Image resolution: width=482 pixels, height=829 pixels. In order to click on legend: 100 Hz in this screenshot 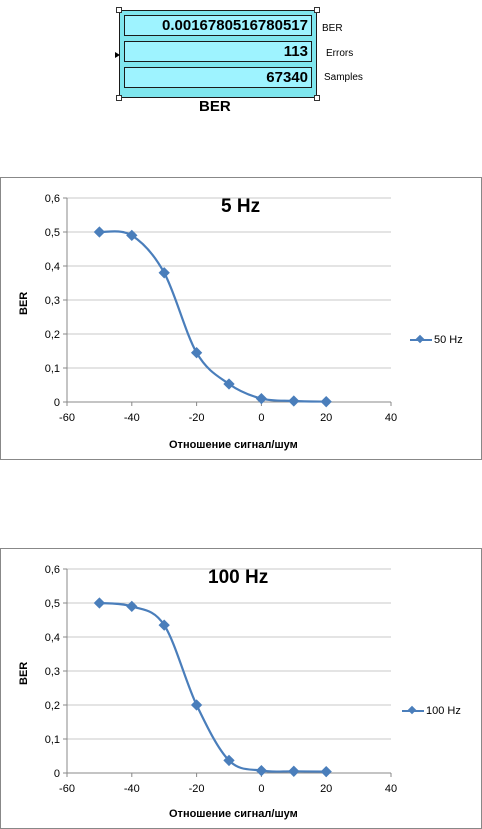, I will do `click(431, 711)`.